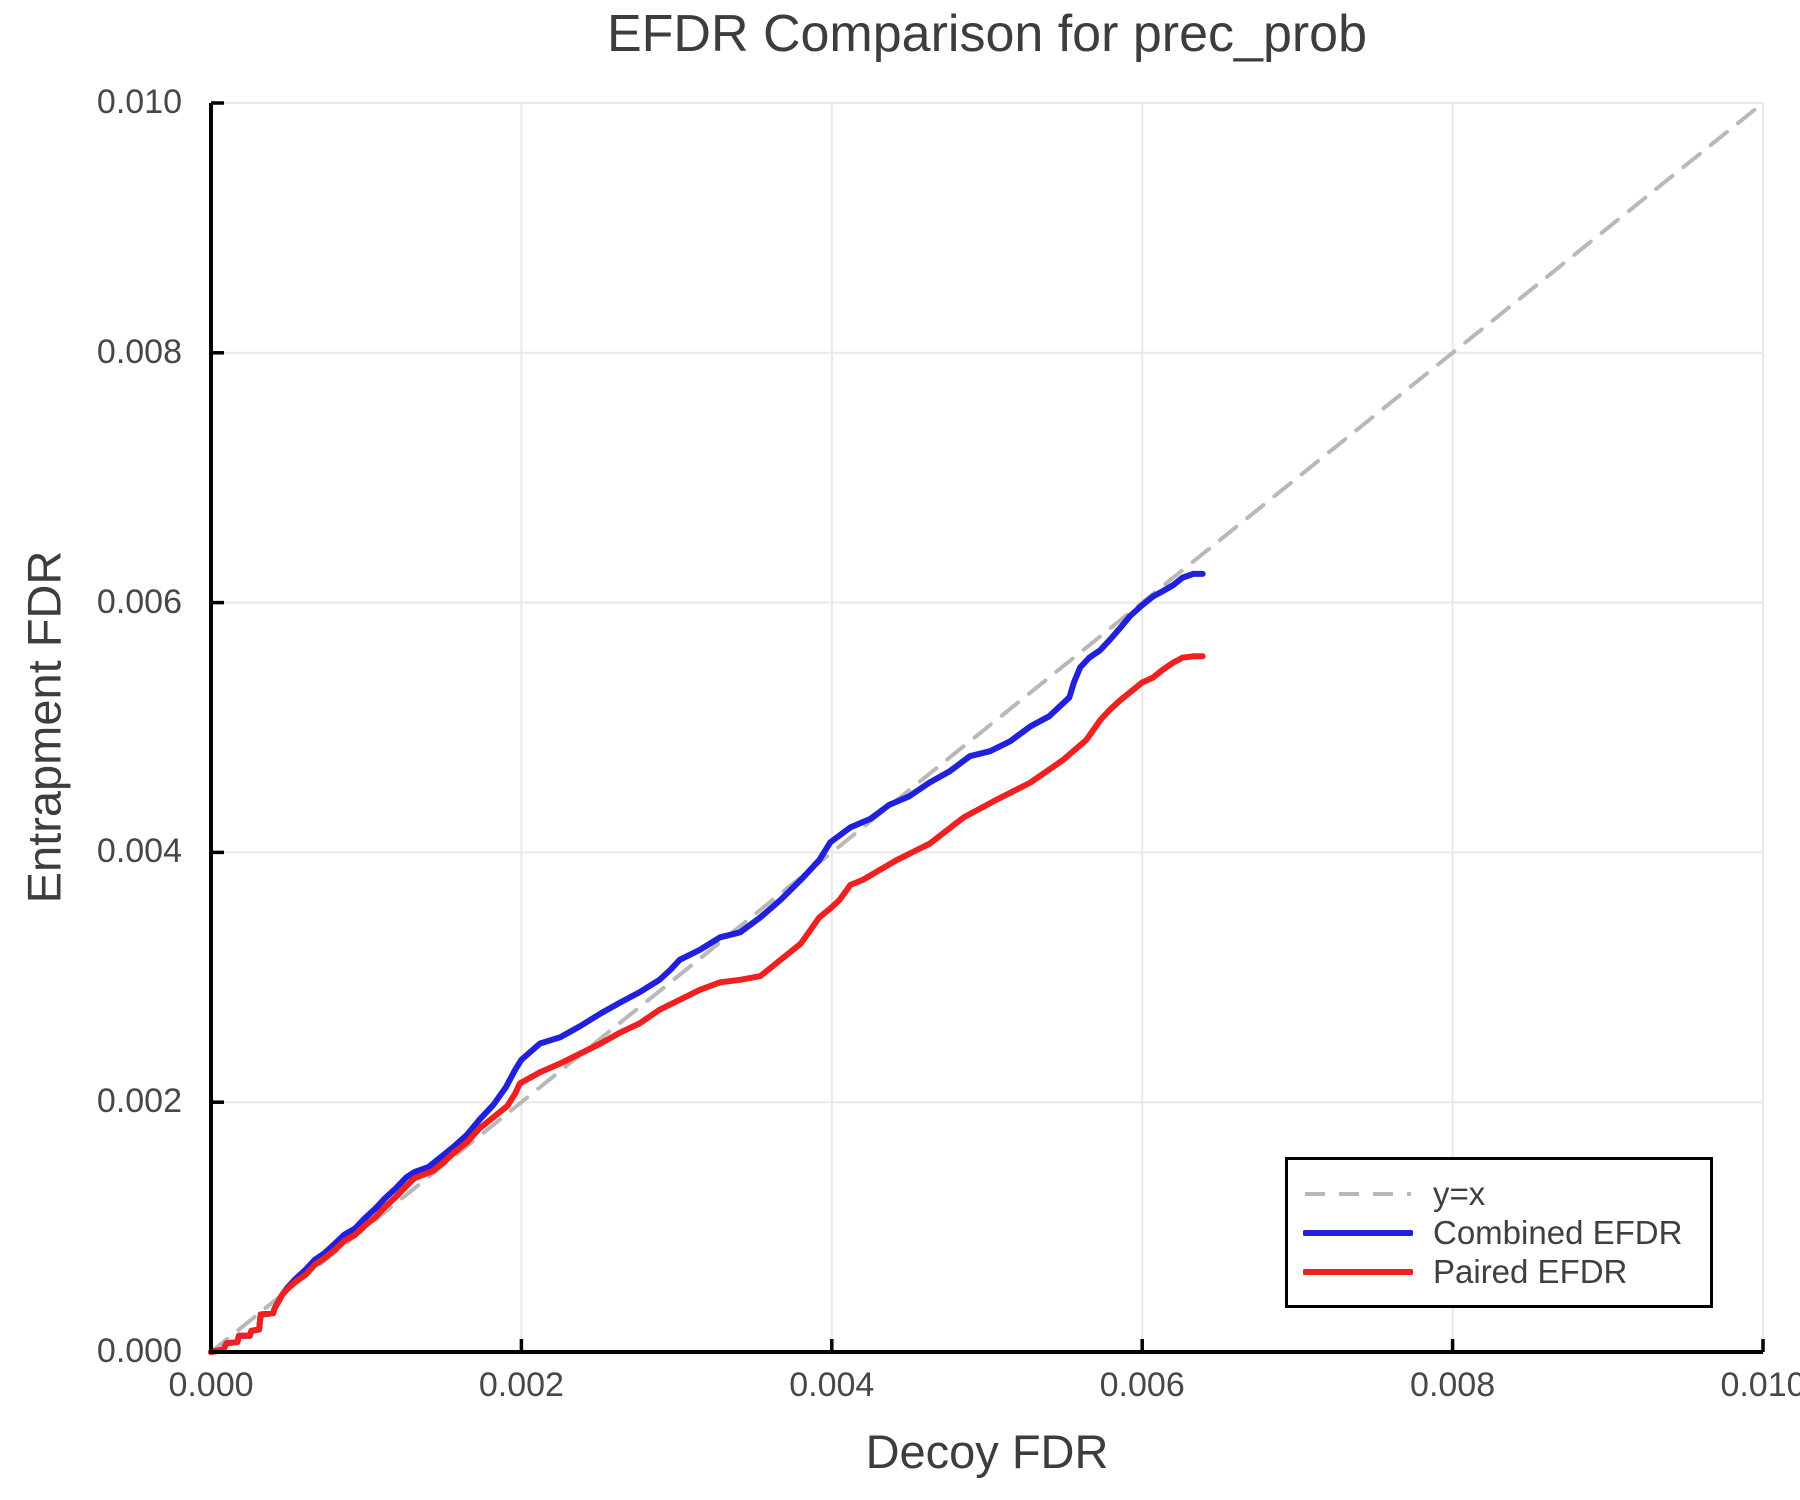  What do you see at coordinates (1459, 1193) in the screenshot?
I see `legend-label: y=x` at bounding box center [1459, 1193].